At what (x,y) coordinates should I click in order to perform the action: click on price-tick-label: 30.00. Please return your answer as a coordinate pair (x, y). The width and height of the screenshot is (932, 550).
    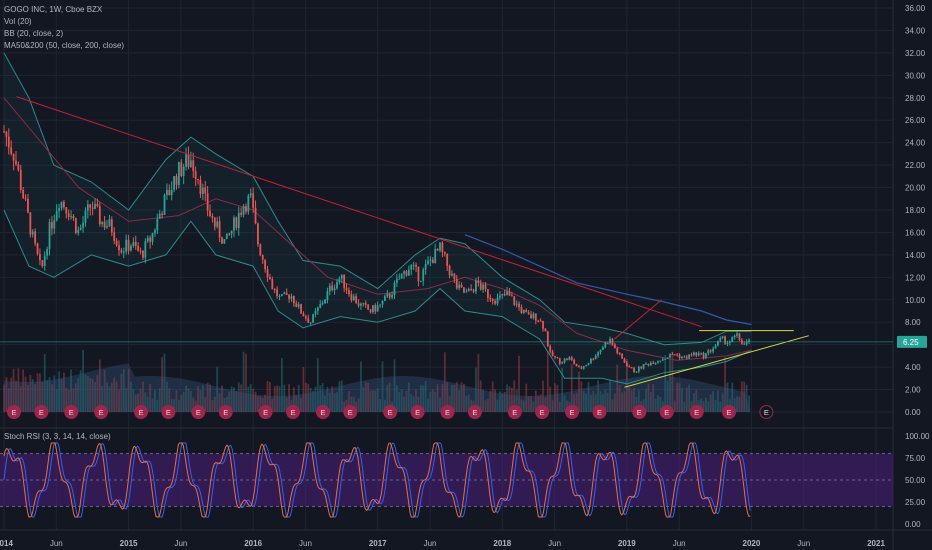
    Looking at the image, I should click on (915, 75).